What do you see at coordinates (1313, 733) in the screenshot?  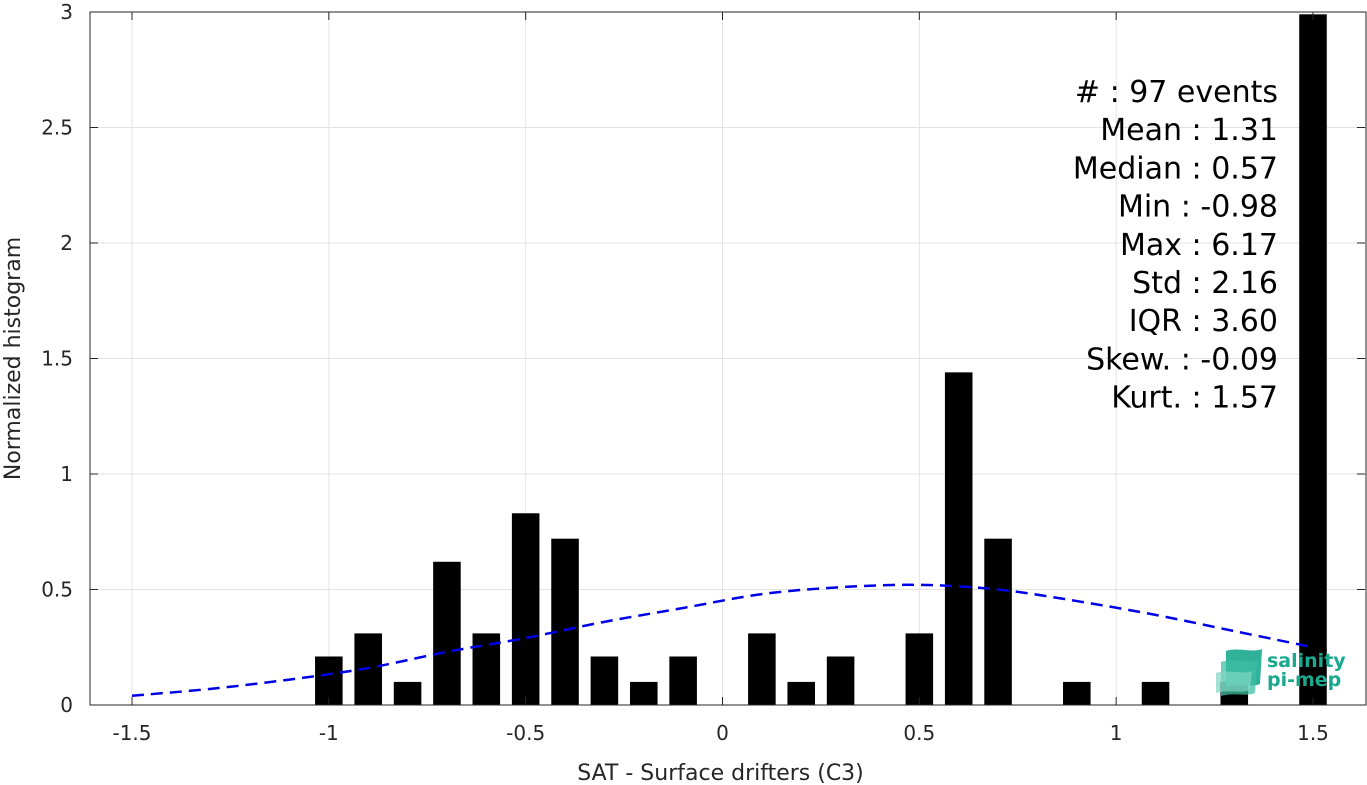 I see `x-tick-label: 1.5` at bounding box center [1313, 733].